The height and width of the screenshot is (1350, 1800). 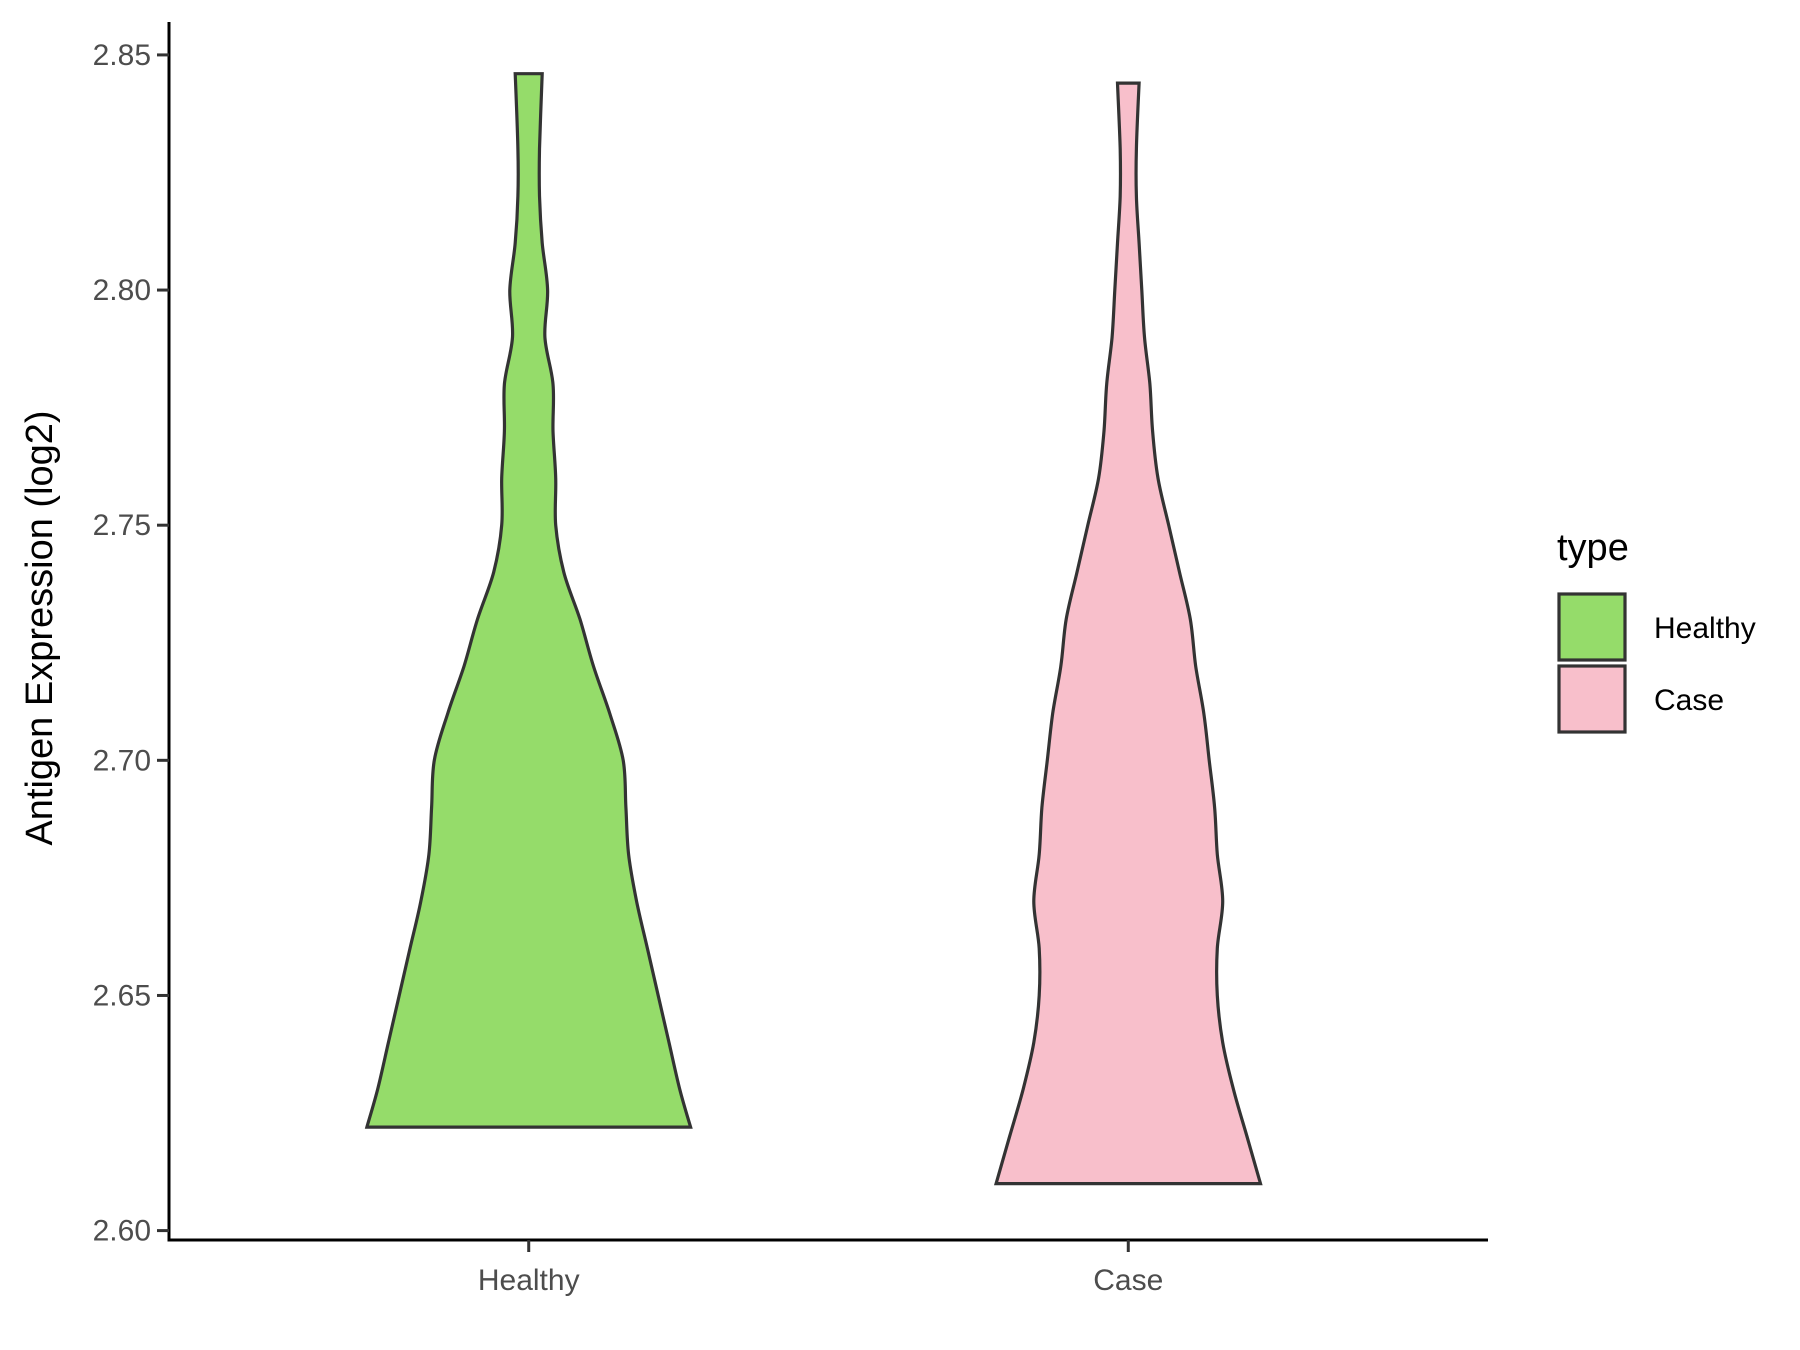 I want to click on x-axis-ticks: Healthy Case, so click(x=820, y=1268).